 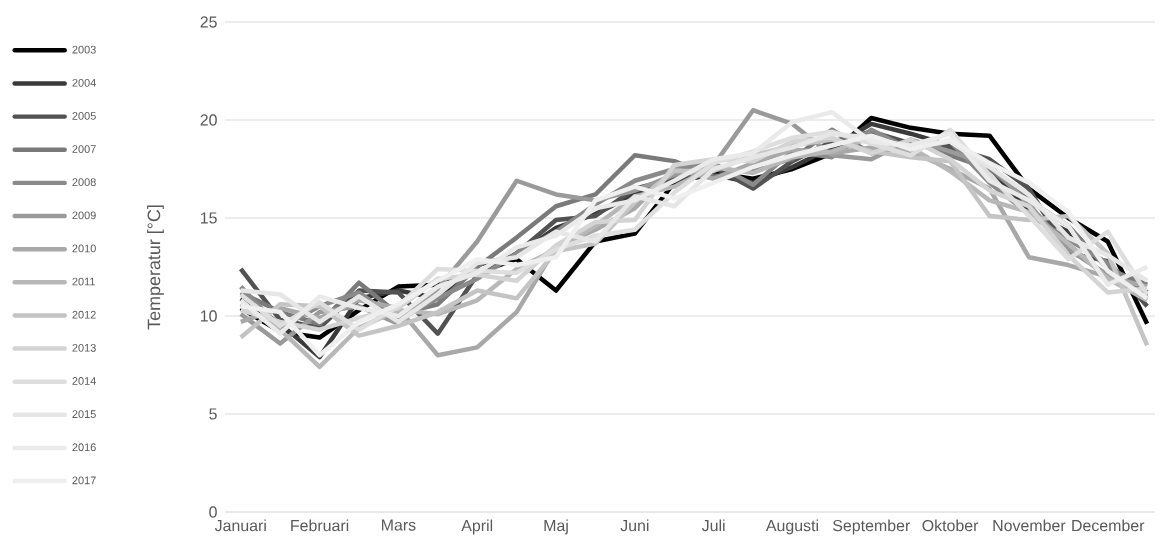 I want to click on y-tick-label: 0, so click(x=213, y=512).